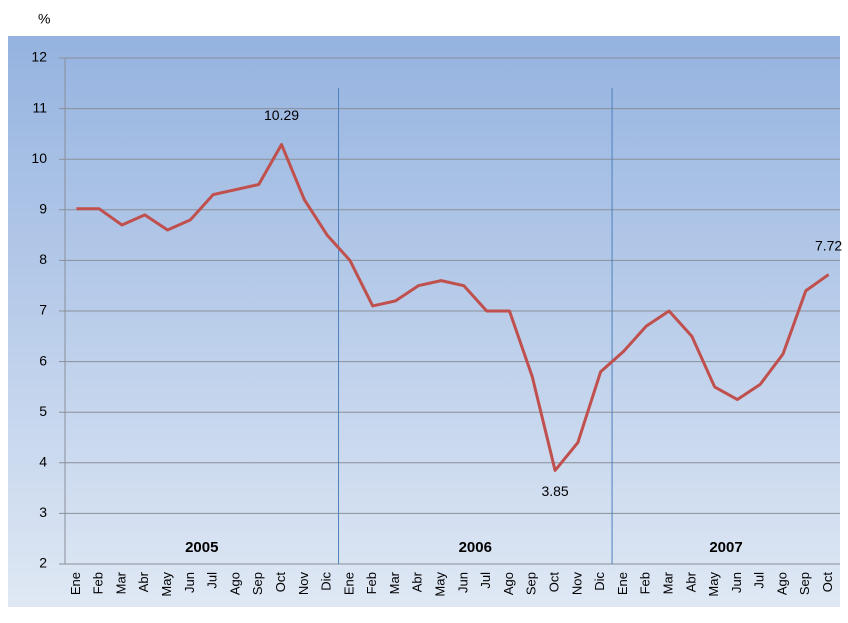  Describe the element at coordinates (828, 245) in the screenshot. I see `data-label: 7.72` at that location.